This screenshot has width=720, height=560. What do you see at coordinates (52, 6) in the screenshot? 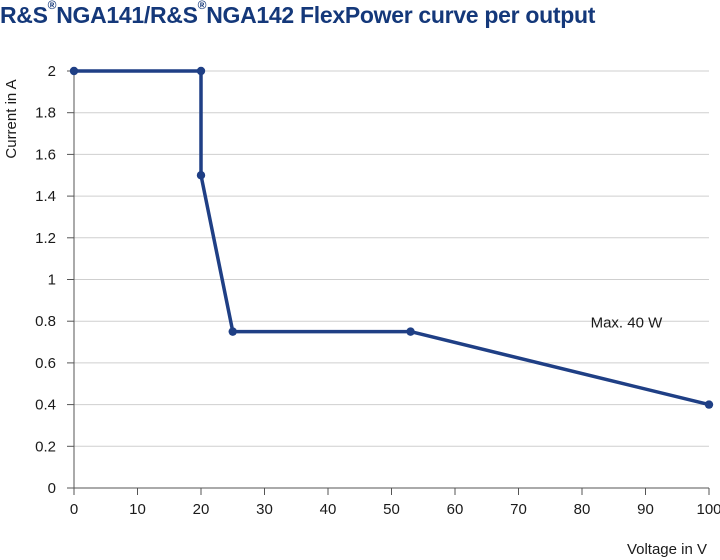
I see `registered-mark-1: ®` at bounding box center [52, 6].